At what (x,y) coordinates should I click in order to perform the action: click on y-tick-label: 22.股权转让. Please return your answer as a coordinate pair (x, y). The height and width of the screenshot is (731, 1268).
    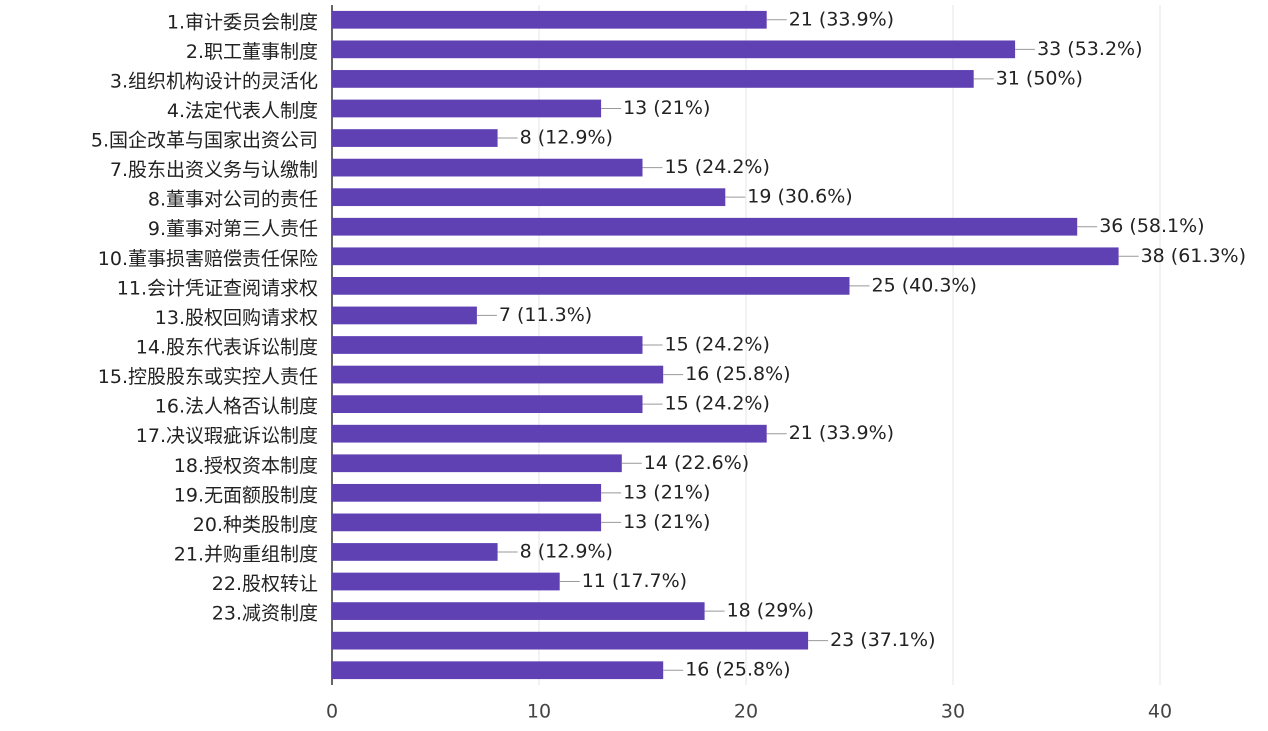
    Looking at the image, I should click on (265, 584).